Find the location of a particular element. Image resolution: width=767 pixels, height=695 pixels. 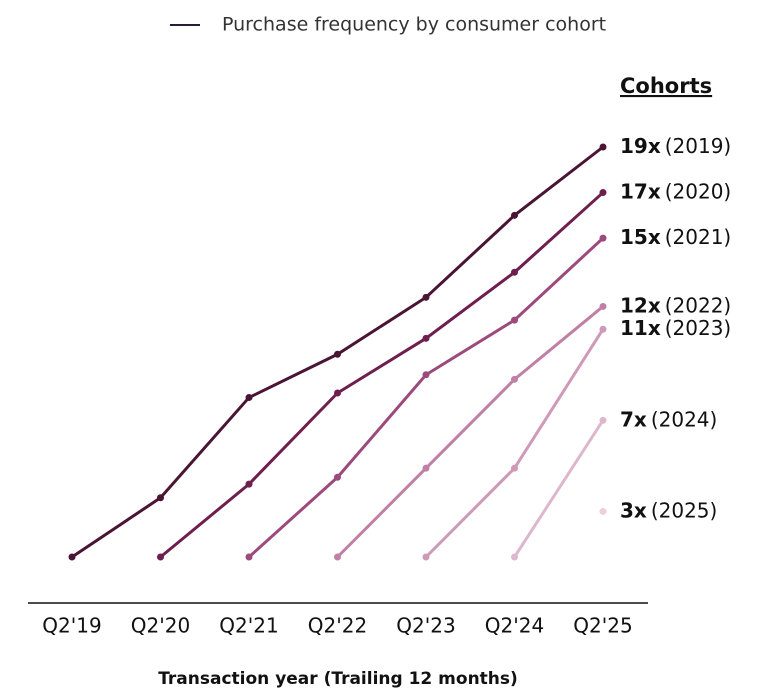

series-name: (2023) is located at coordinates (698, 328).